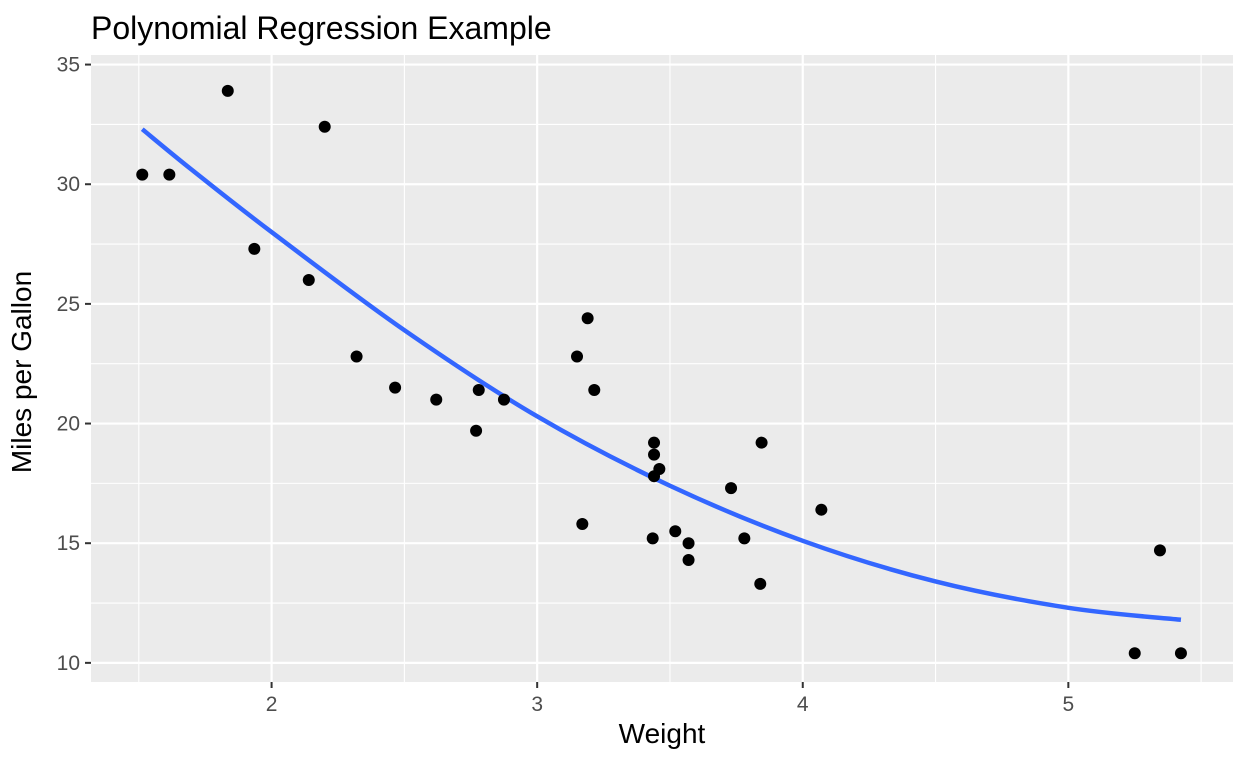 Image resolution: width=1248 pixels, height=768 pixels. Describe the element at coordinates (321, 28) in the screenshot. I see `chart-title: Polynomial Regression Example` at that location.